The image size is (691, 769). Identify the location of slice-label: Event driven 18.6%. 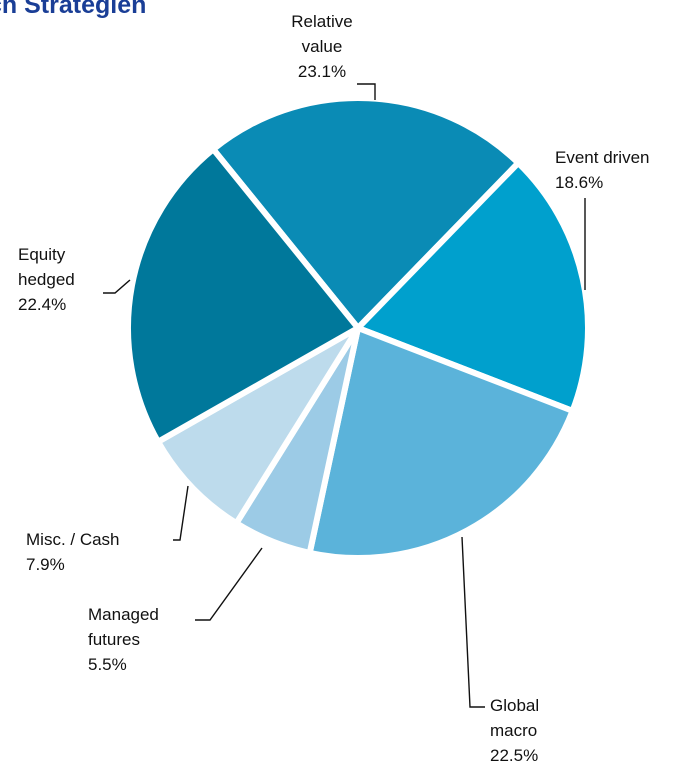
(623, 170).